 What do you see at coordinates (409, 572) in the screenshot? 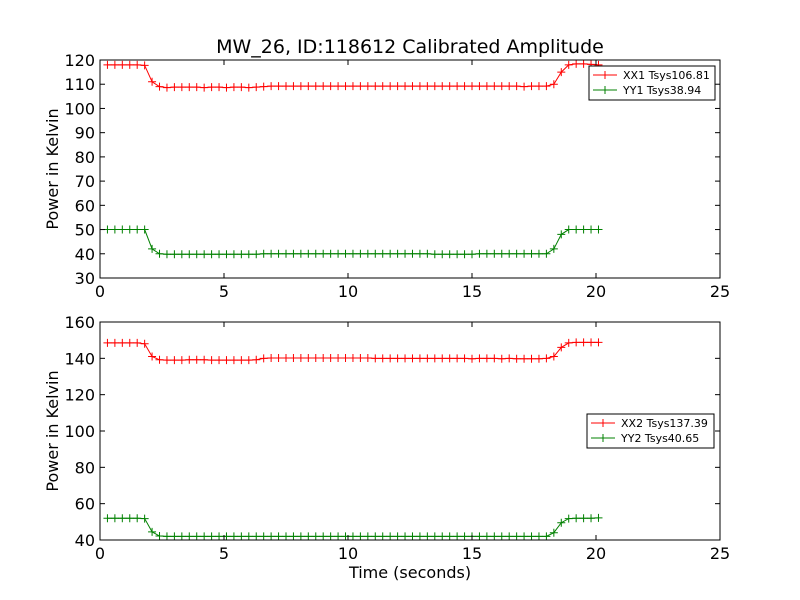
I see `x-axis-label: Time (seconds)` at bounding box center [409, 572].